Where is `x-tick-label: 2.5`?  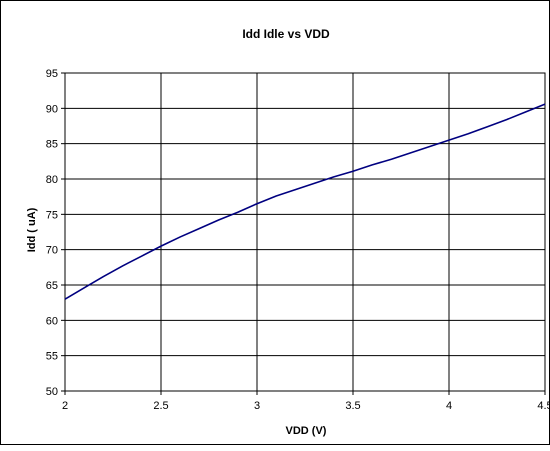 x-tick-label: 2.5 is located at coordinates (160, 406).